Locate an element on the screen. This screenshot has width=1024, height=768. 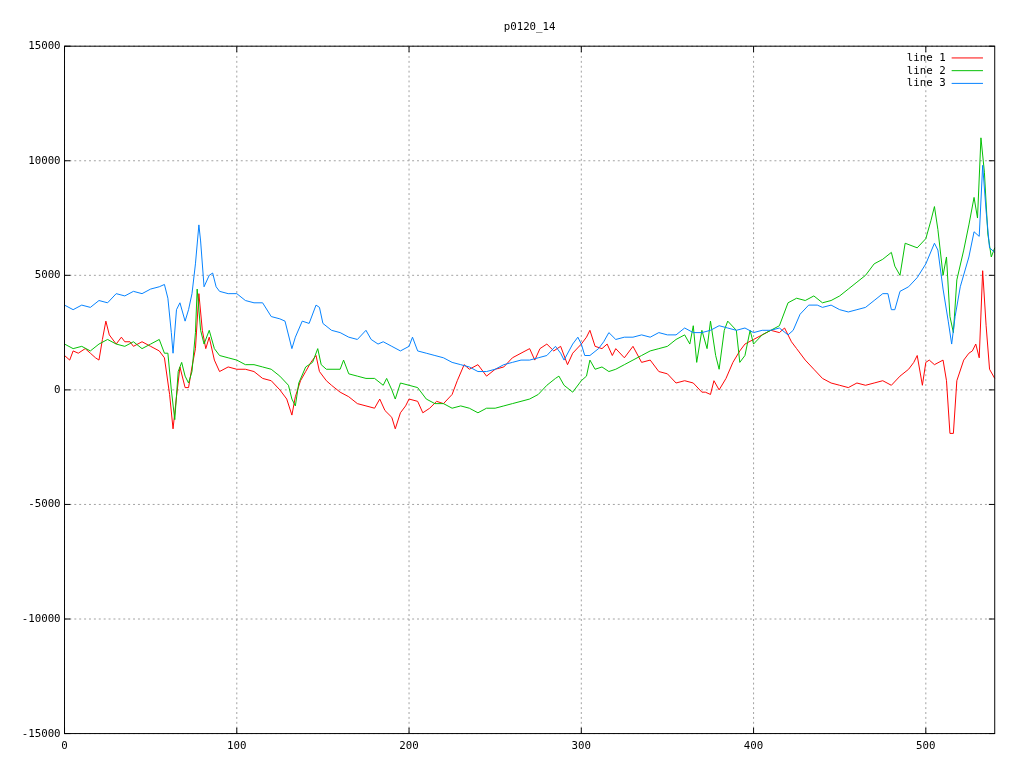
legend-label: line 3 is located at coordinates (926, 83).